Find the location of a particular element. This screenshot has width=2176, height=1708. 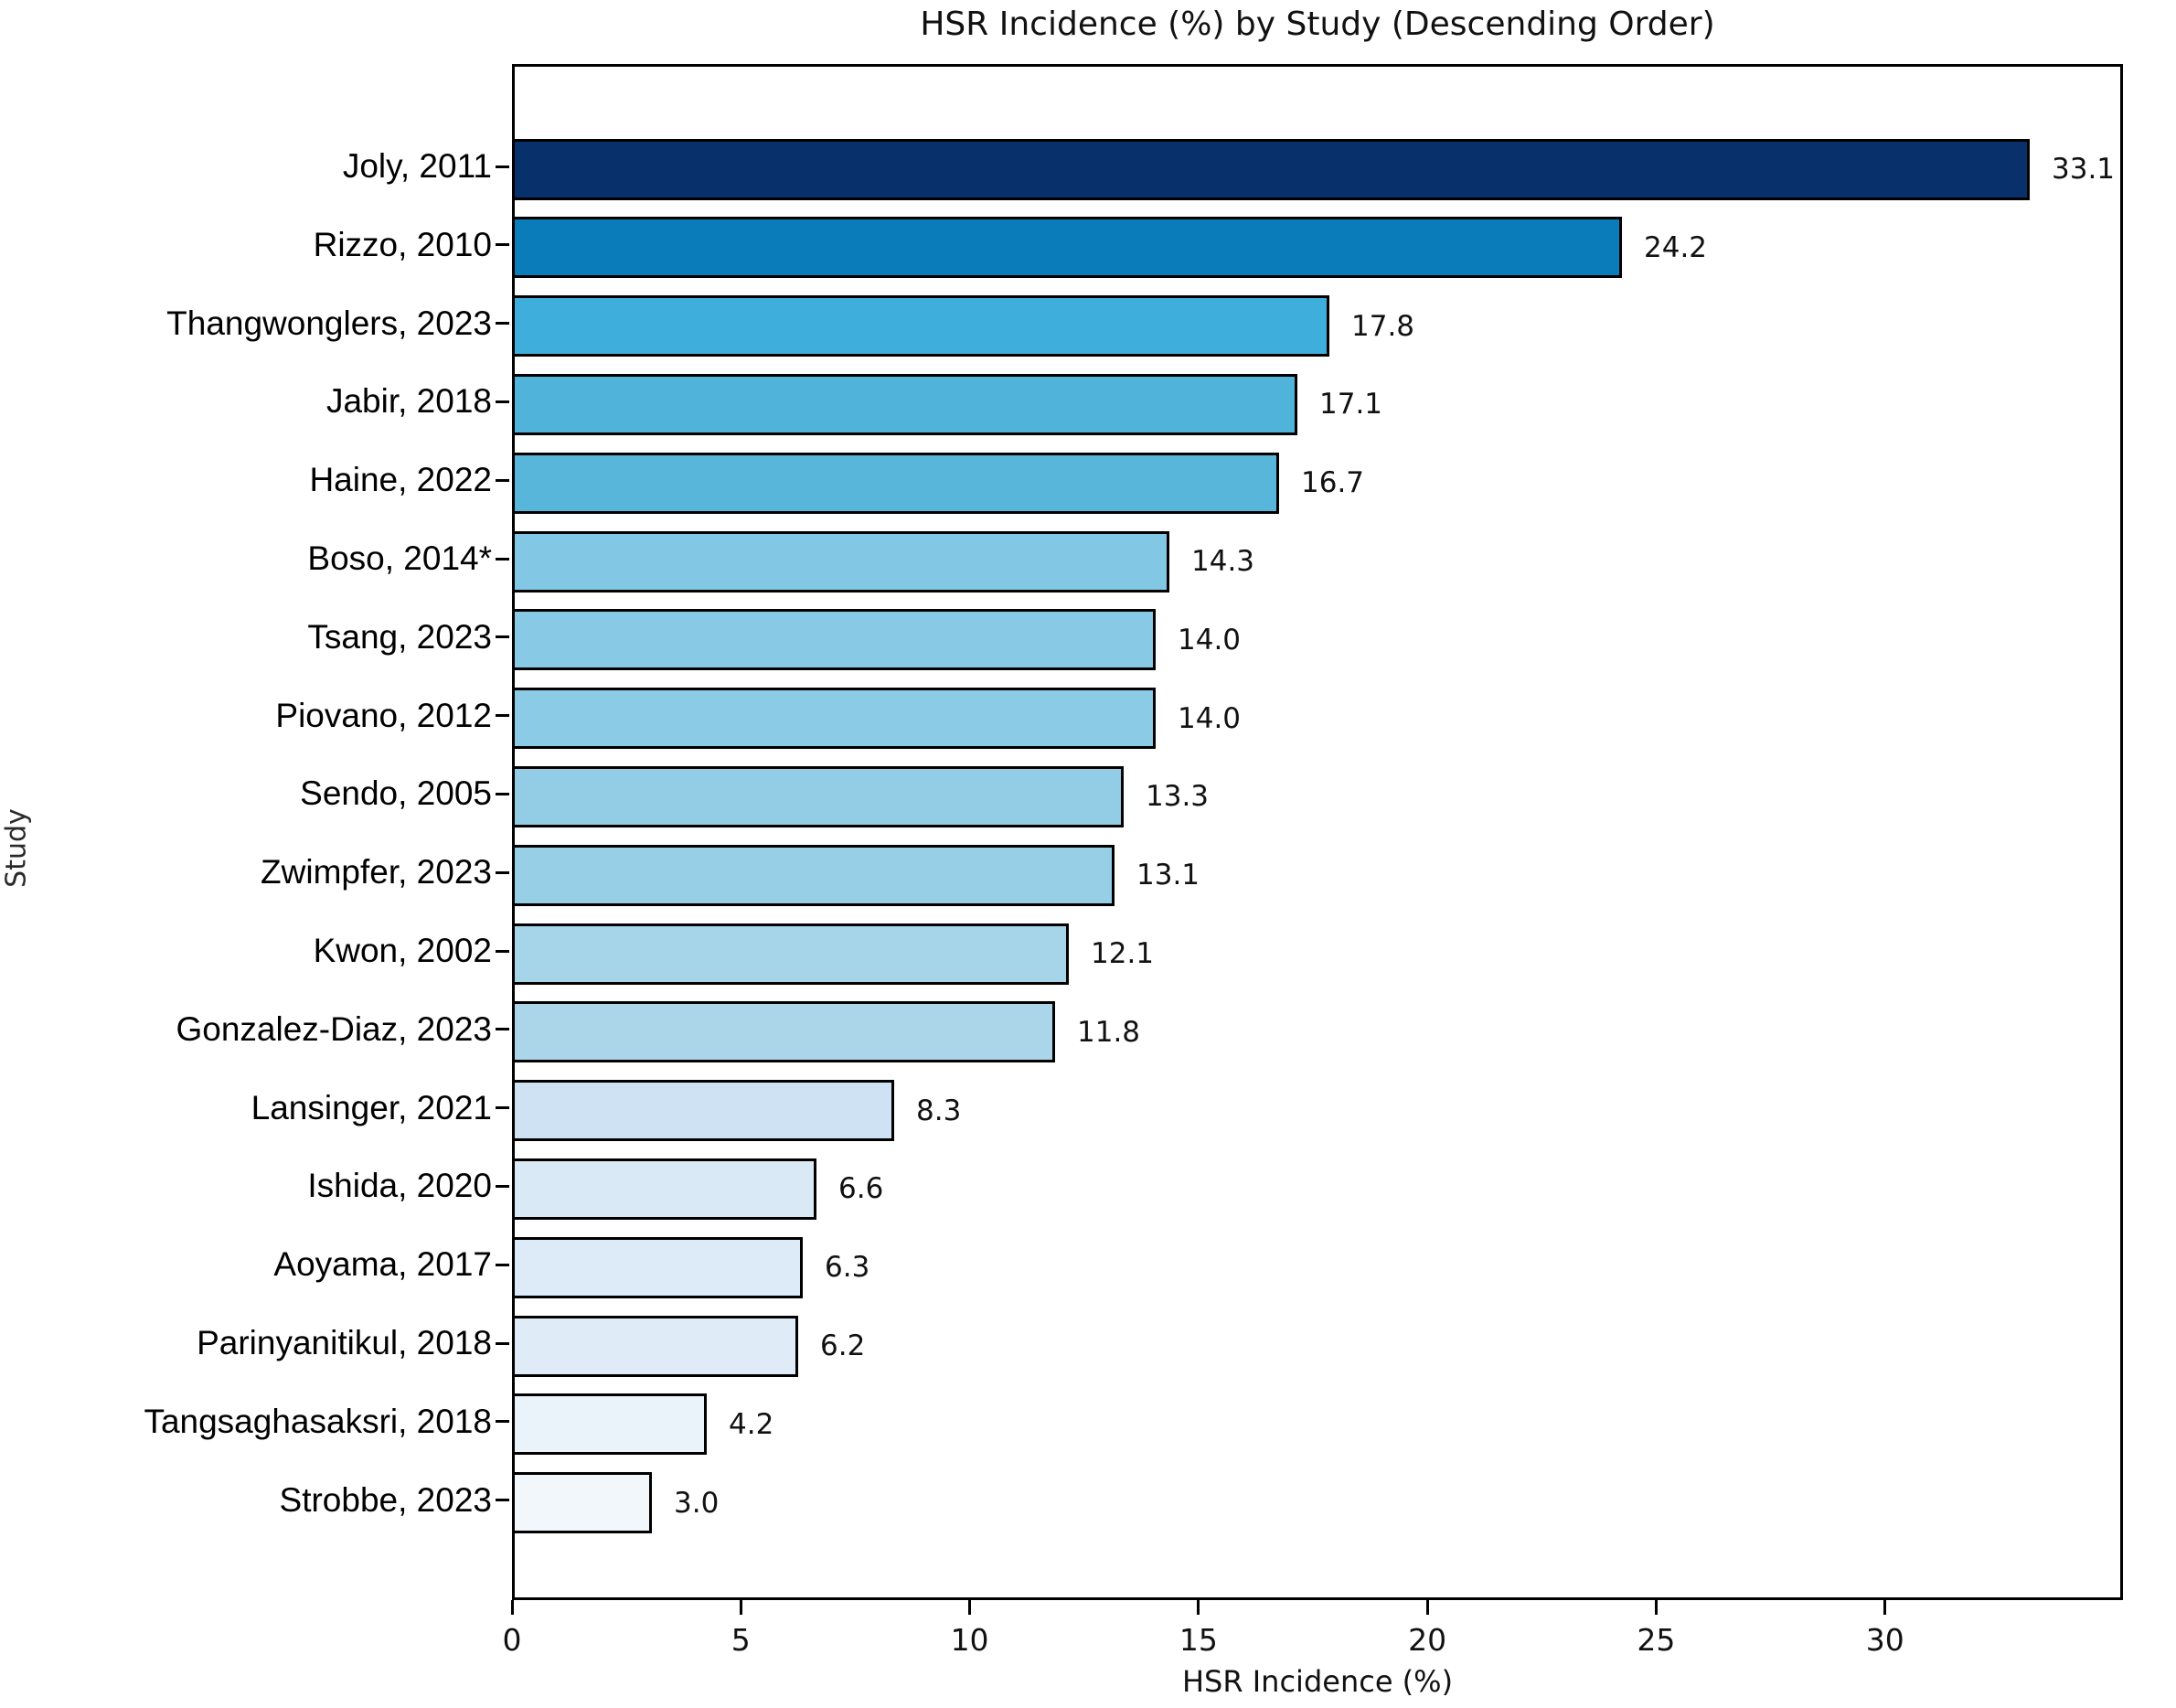

bar-value-label: 24.2 is located at coordinates (1676, 247).